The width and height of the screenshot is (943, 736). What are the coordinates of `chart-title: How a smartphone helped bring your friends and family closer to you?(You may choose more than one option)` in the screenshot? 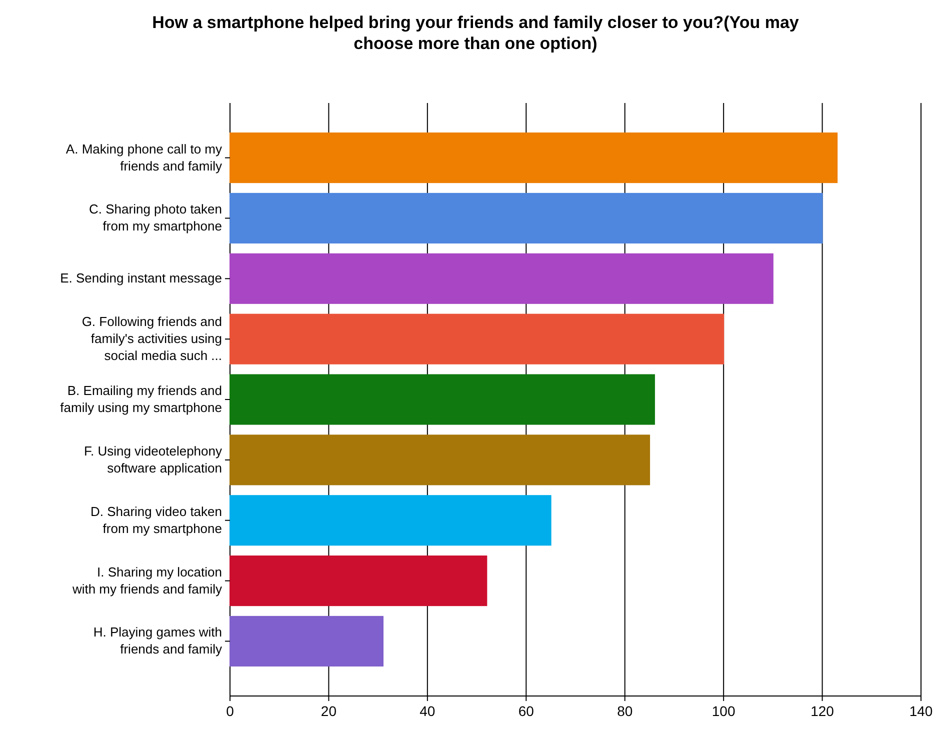 It's located at (476, 33).